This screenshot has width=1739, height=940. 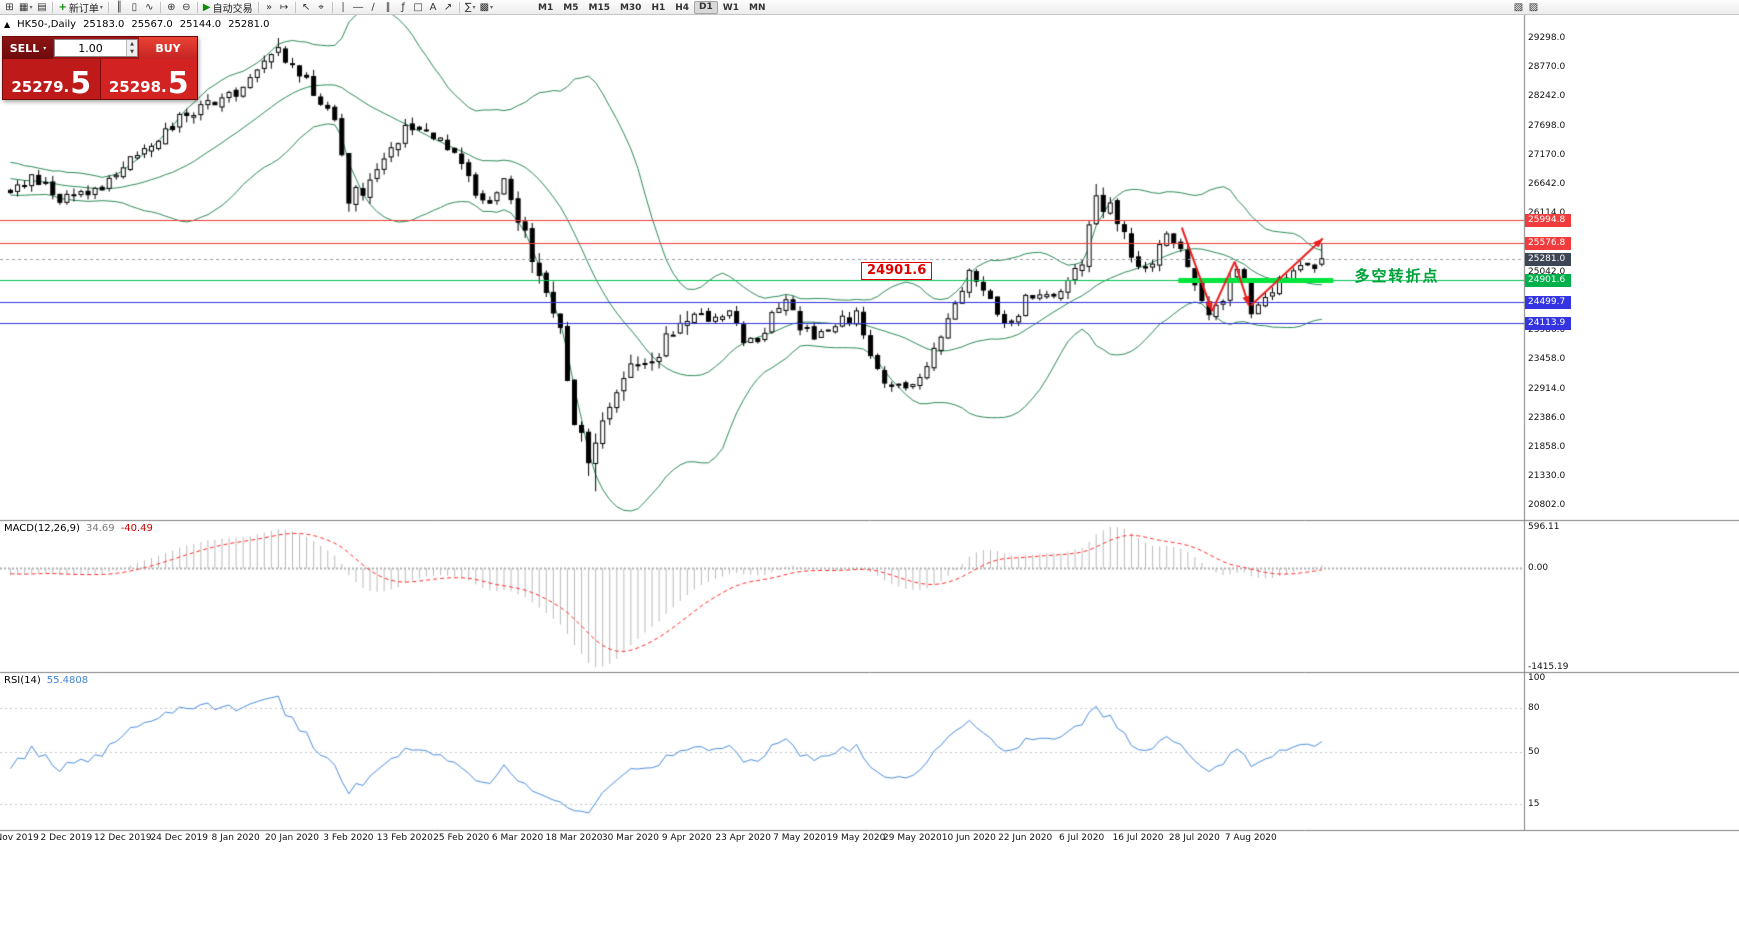 I want to click on shapes-icon: □, so click(x=418, y=7).